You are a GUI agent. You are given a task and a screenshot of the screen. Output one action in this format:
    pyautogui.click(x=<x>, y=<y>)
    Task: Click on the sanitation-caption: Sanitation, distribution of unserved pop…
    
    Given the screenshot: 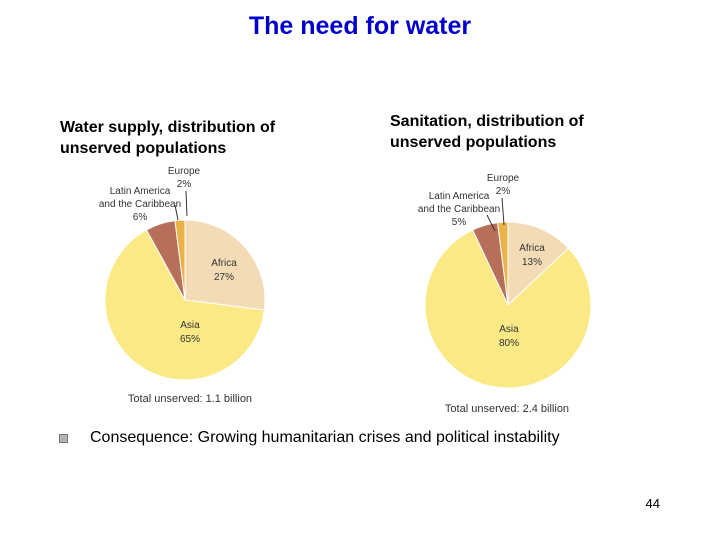 What is the action you would take?
    pyautogui.click(x=487, y=132)
    